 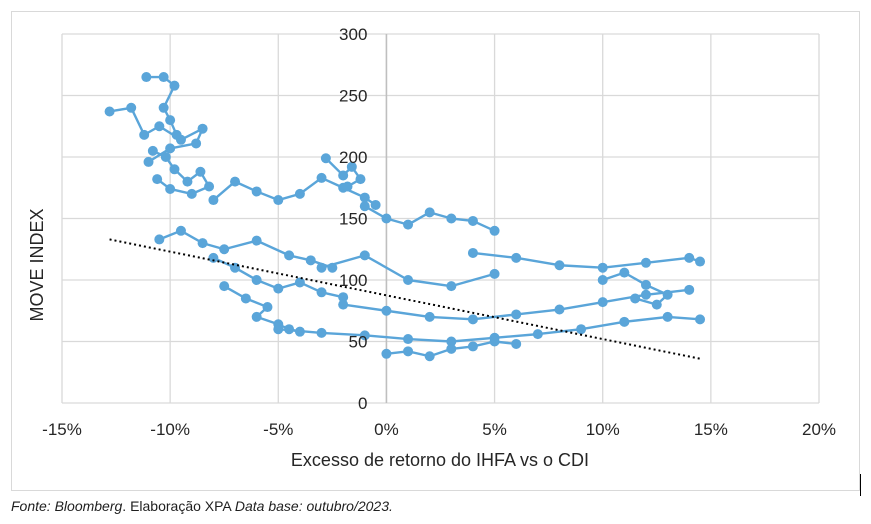 What do you see at coordinates (603, 429) in the screenshot?
I see `x-tick-label: 10%` at bounding box center [603, 429].